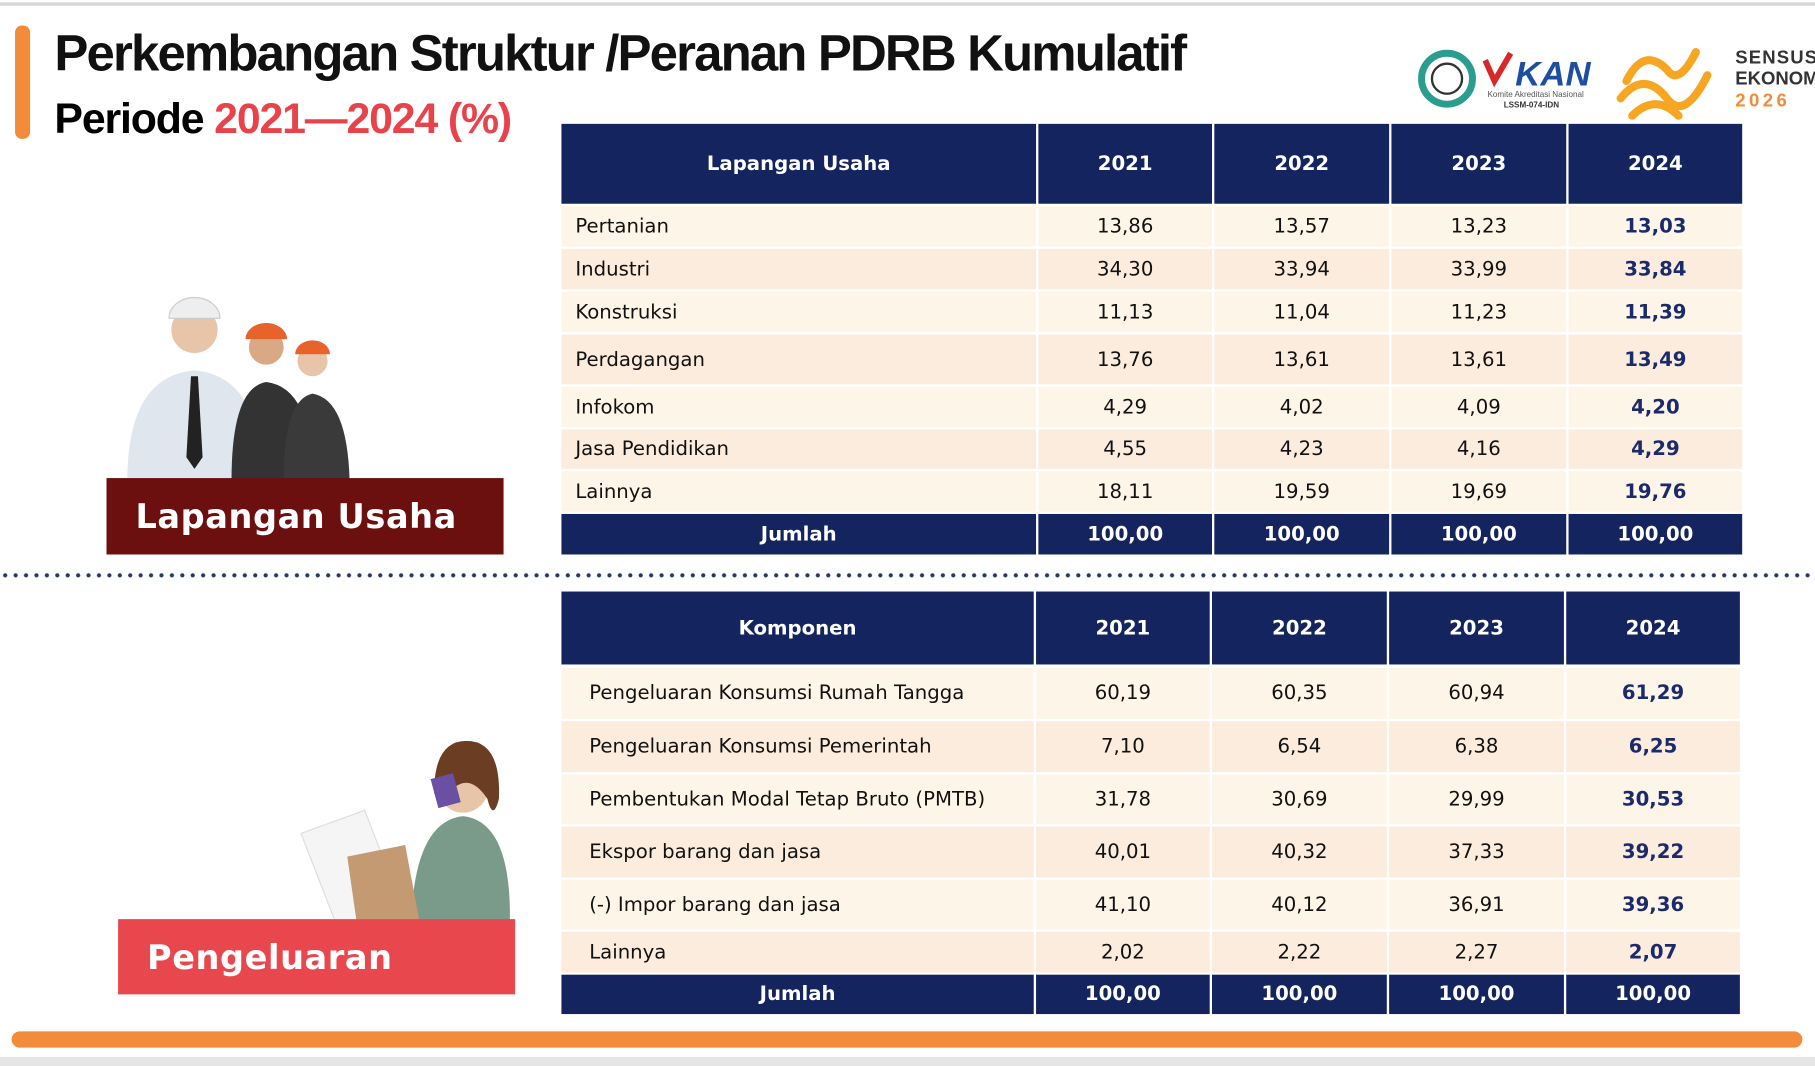 The image size is (1815, 1066). What do you see at coordinates (1123, 952) in the screenshot?
I see `value-cell: 2,02` at bounding box center [1123, 952].